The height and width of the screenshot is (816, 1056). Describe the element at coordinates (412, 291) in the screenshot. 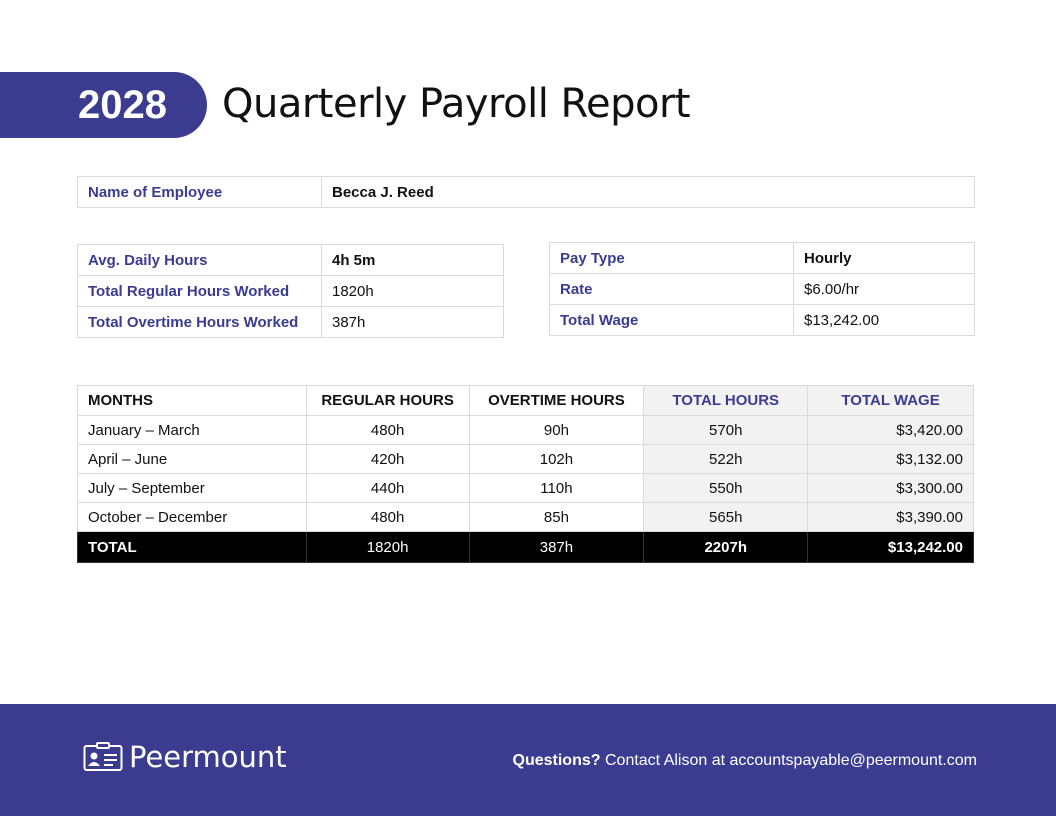

I see `regular-hours-value: 1820h` at that location.